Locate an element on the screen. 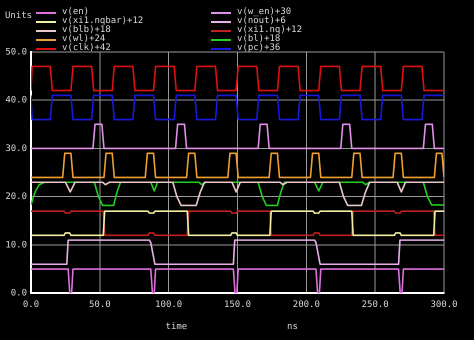  y-tick-label: 30.0 is located at coordinates (16, 149).